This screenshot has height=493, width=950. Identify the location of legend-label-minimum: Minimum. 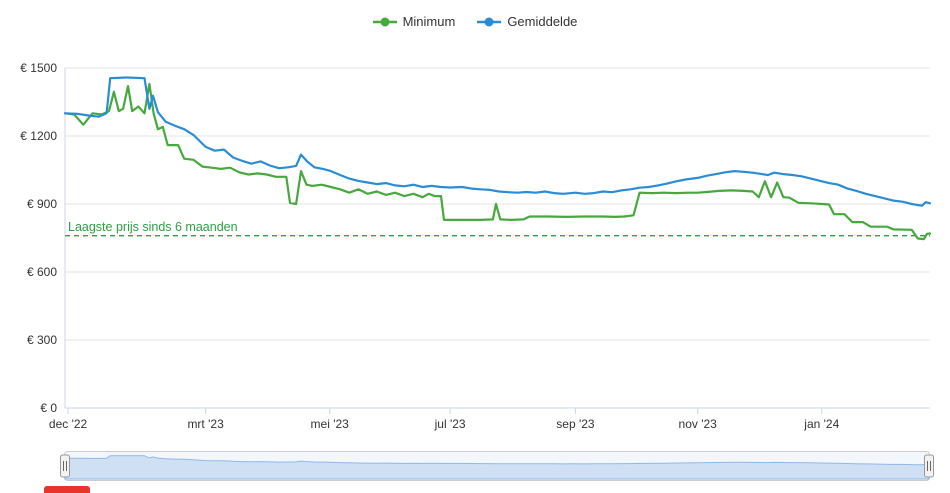
(429, 21).